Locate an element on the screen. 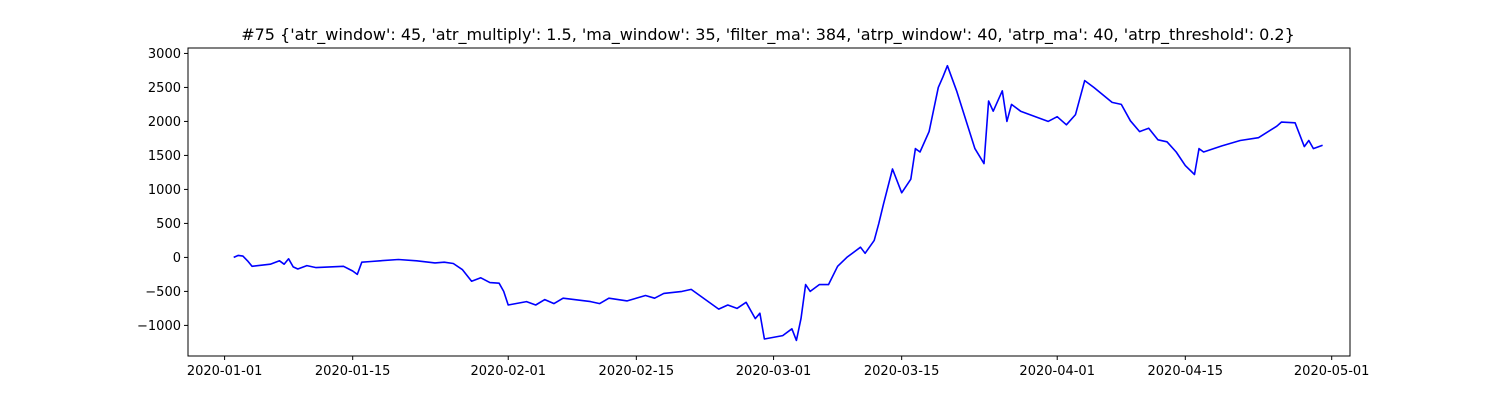 This screenshot has height=400, width=1500. x-tick-label: 2020-02-01 is located at coordinates (508, 371).